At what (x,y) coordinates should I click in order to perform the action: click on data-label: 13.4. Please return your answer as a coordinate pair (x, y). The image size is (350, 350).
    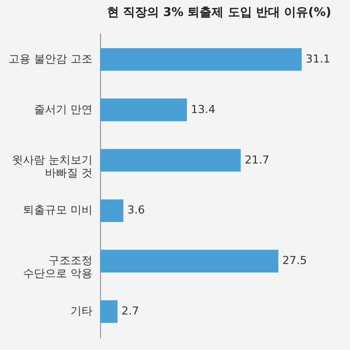
    Looking at the image, I should click on (203, 109).